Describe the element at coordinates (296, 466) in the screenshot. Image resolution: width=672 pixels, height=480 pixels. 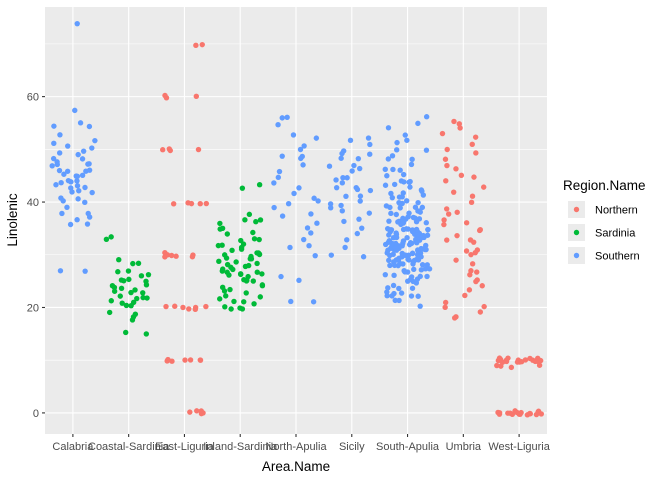
I see `x-axis-title: Area.Name` at that location.